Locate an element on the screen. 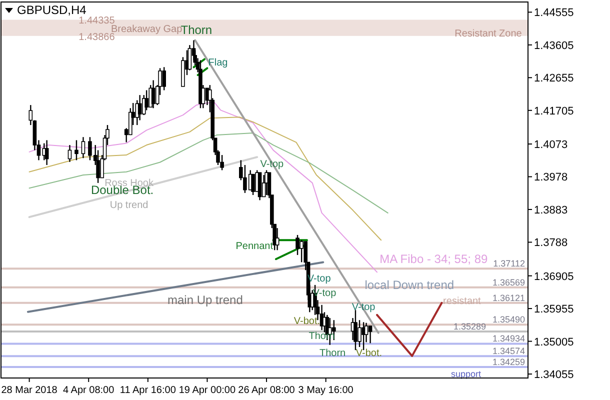  y-tick-label: 1.34055 is located at coordinates (554, 375).